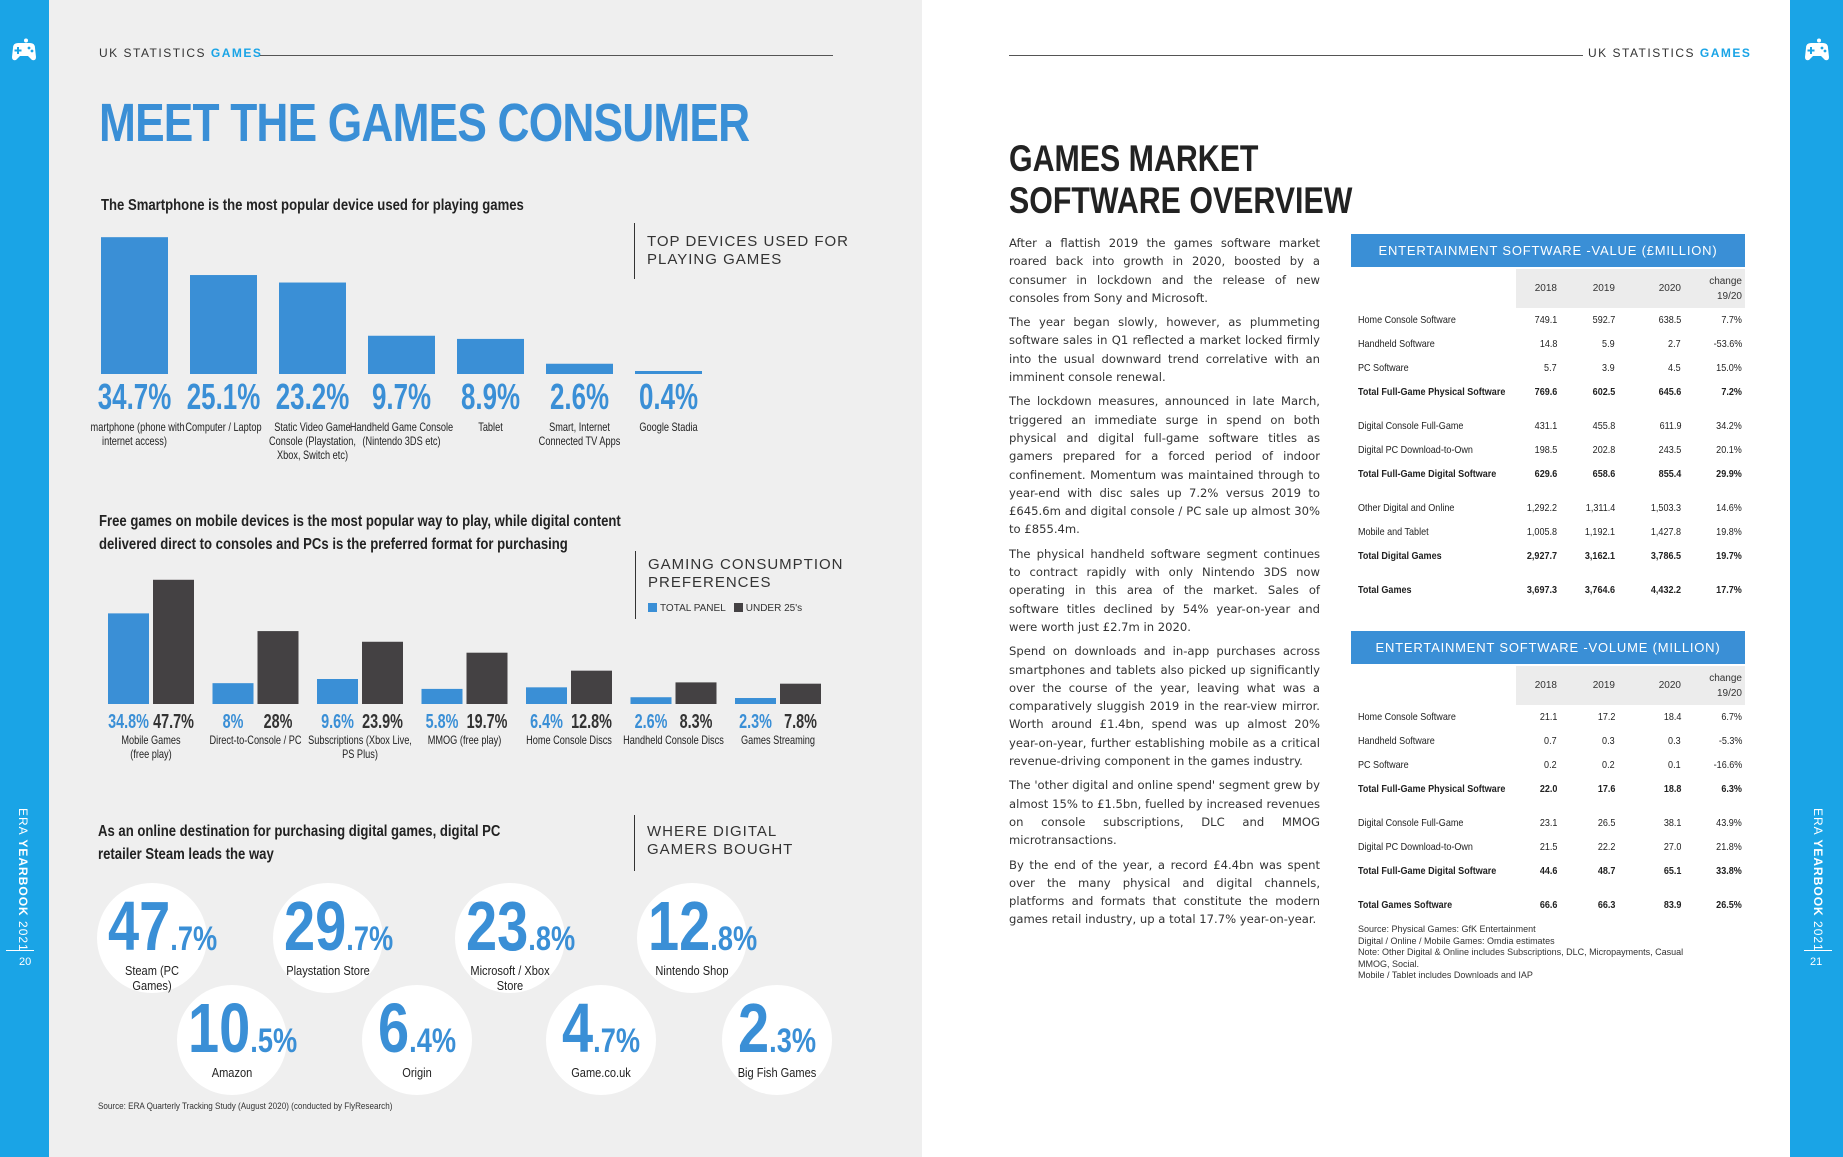  I want to click on devices-category-label: Google Stadia, so click(668, 428).